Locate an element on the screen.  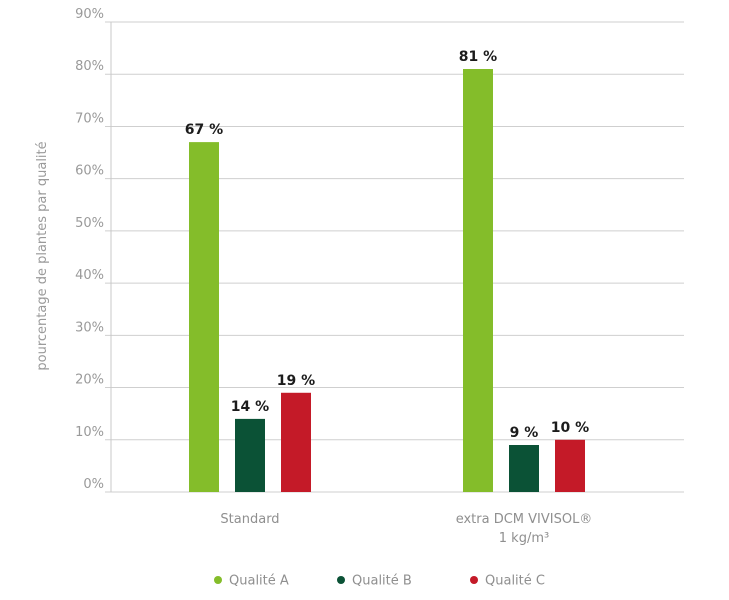
legend-label: Qualité A is located at coordinates (259, 581).